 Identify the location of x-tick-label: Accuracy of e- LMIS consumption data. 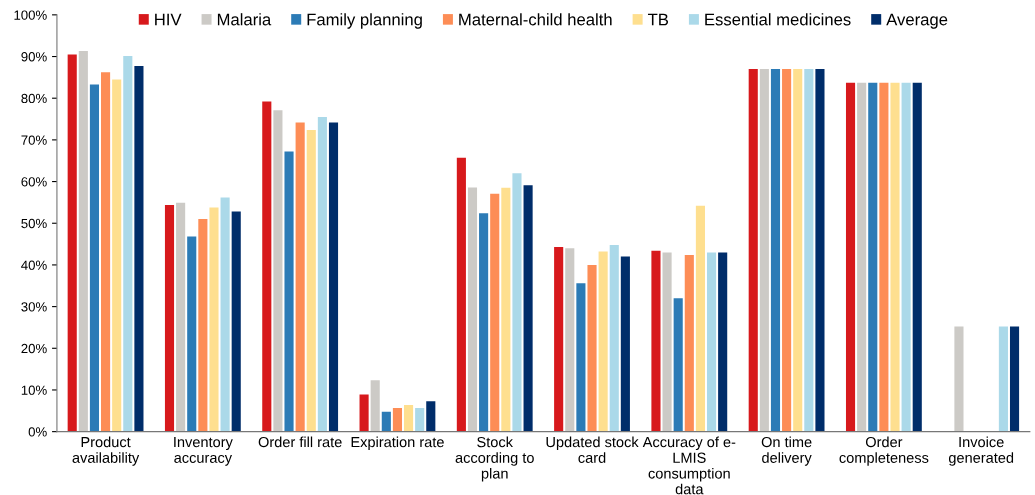
(689, 465).